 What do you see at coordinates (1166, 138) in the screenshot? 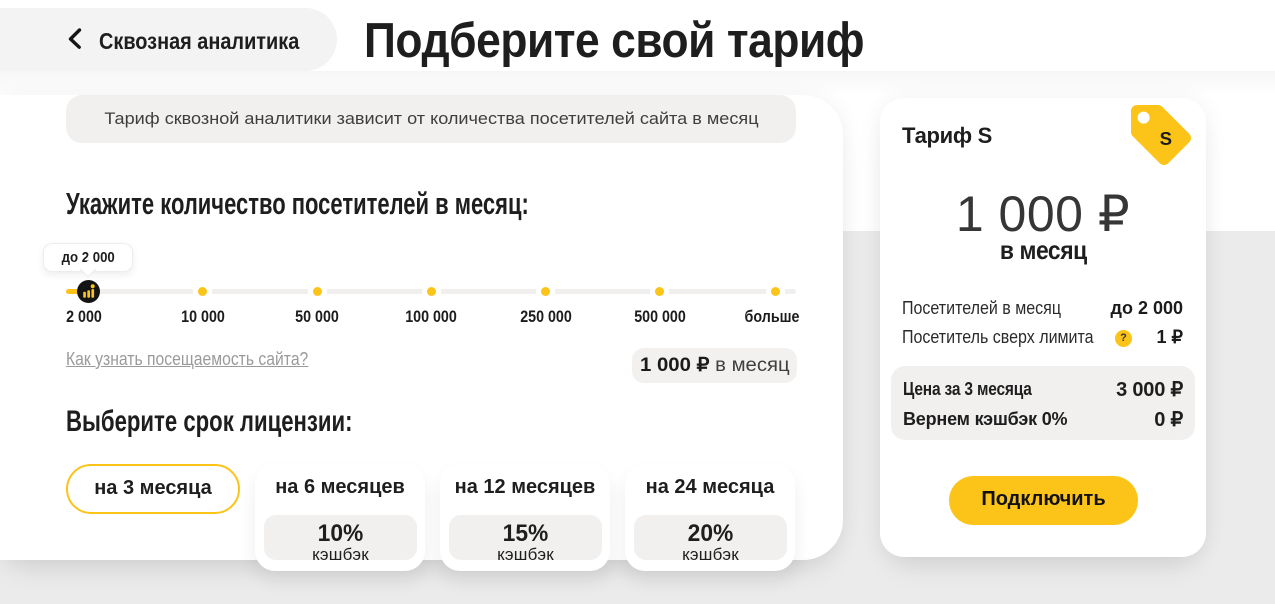
I see `svg-text: S` at bounding box center [1166, 138].